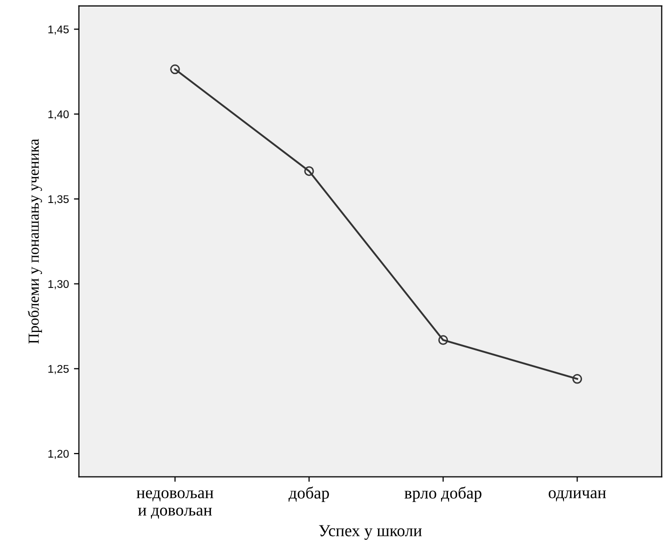 This screenshot has height=540, width=663. Describe the element at coordinates (58, 115) in the screenshot. I see `y-tick-label: 1,40` at that location.